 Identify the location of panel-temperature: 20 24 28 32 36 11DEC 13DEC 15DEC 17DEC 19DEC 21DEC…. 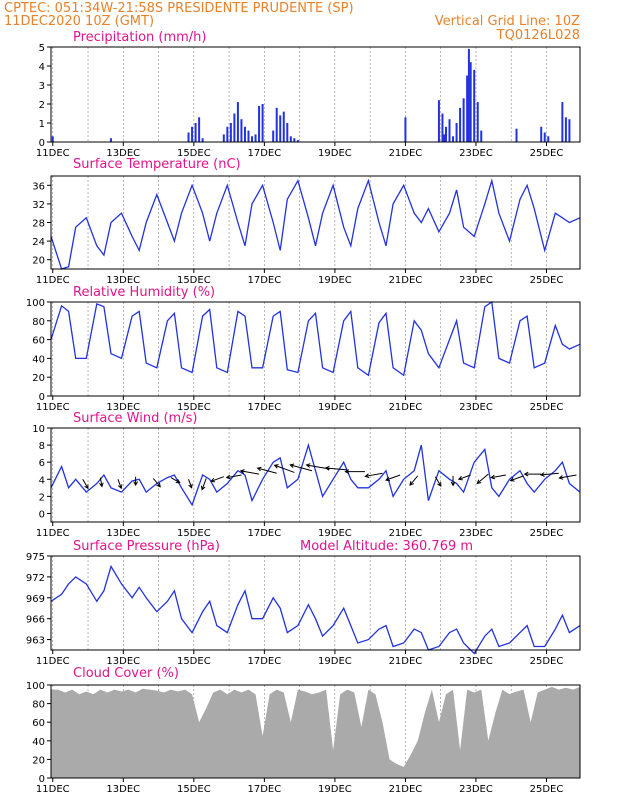
(306, 221).